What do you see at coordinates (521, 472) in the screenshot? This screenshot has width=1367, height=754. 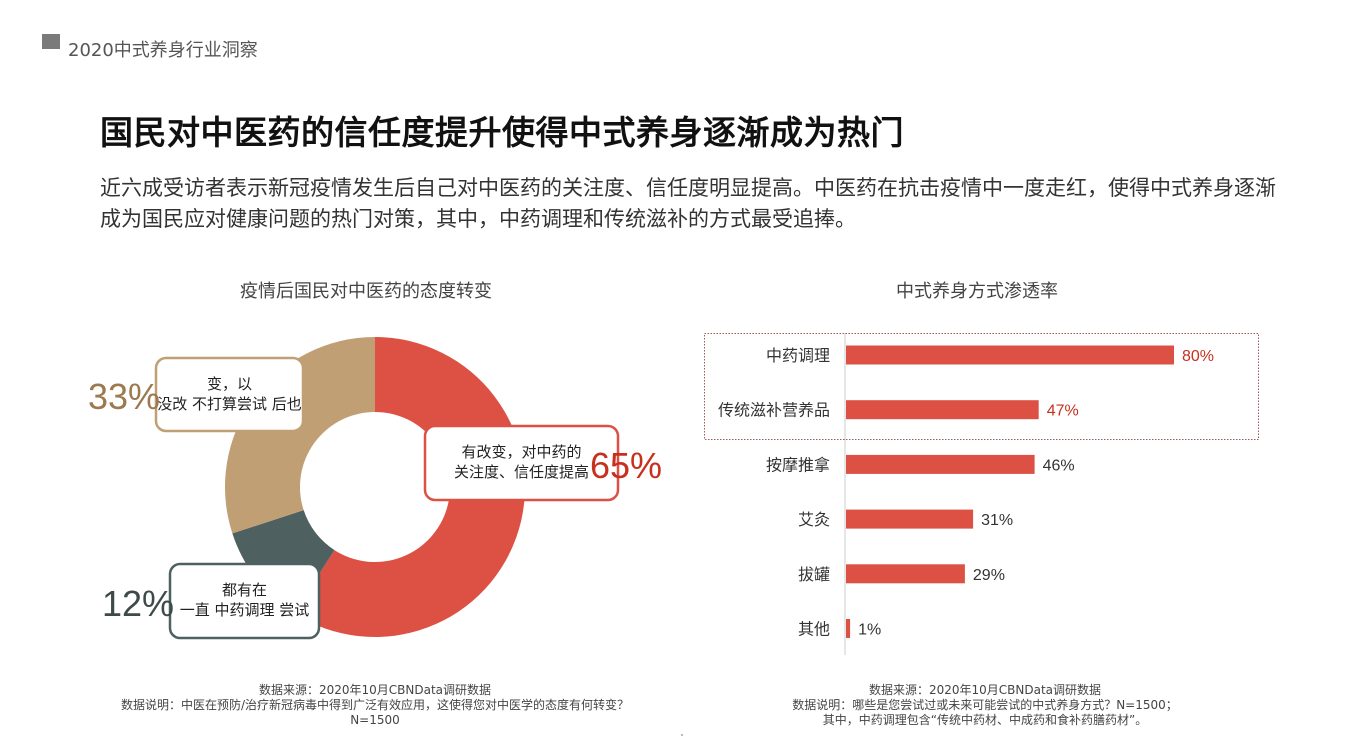 I see `callout-label-line: 关注度、信任度提高` at bounding box center [521, 472].